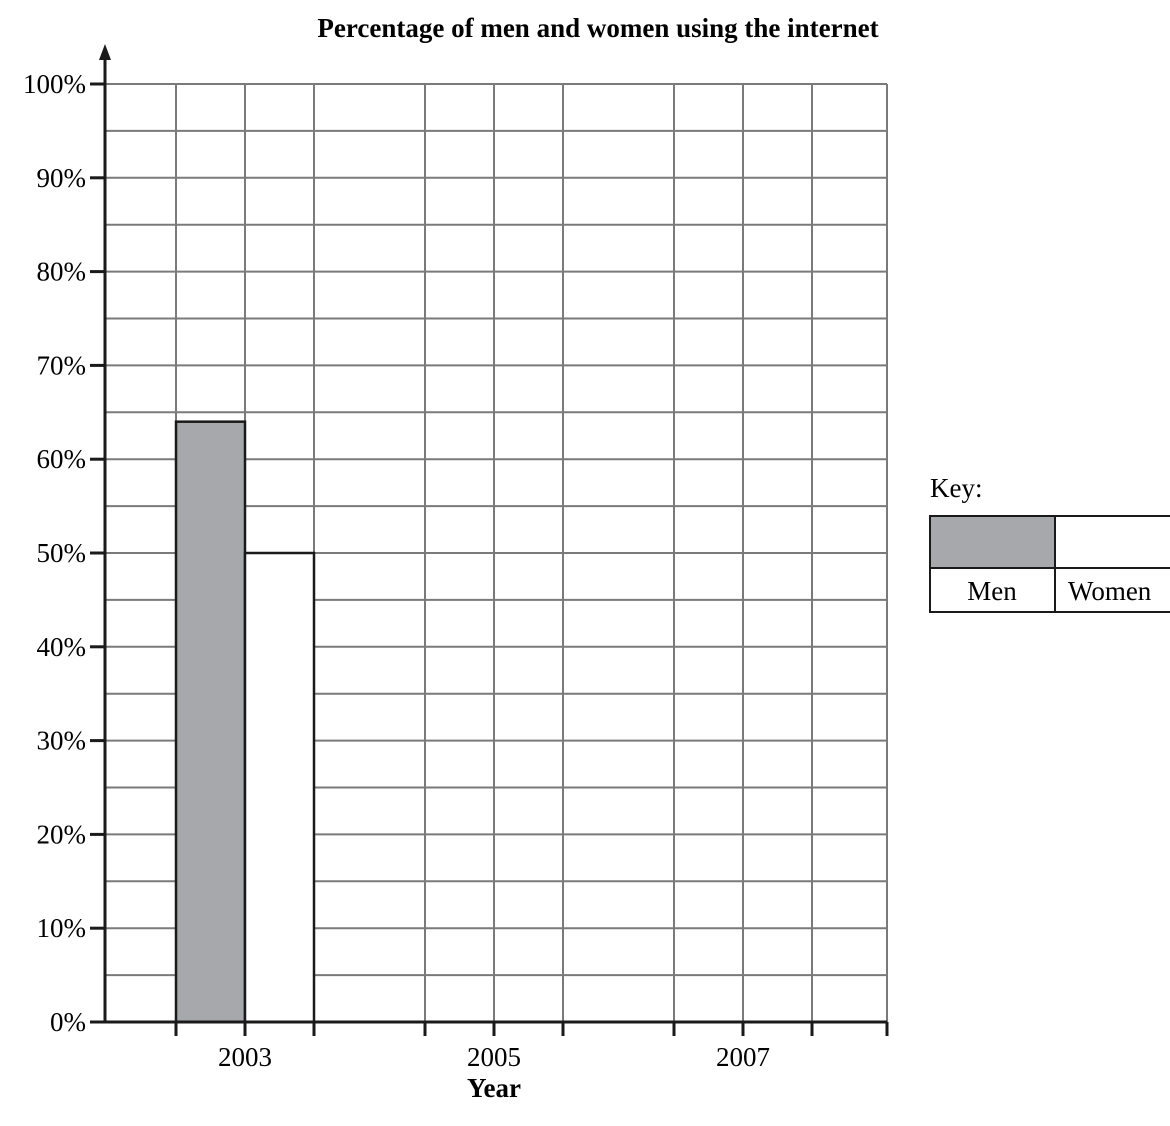 Image resolution: width=1170 pixels, height=1126 pixels. Describe the element at coordinates (105, 52) in the screenshot. I see `y-axis-arrow-icon` at that location.